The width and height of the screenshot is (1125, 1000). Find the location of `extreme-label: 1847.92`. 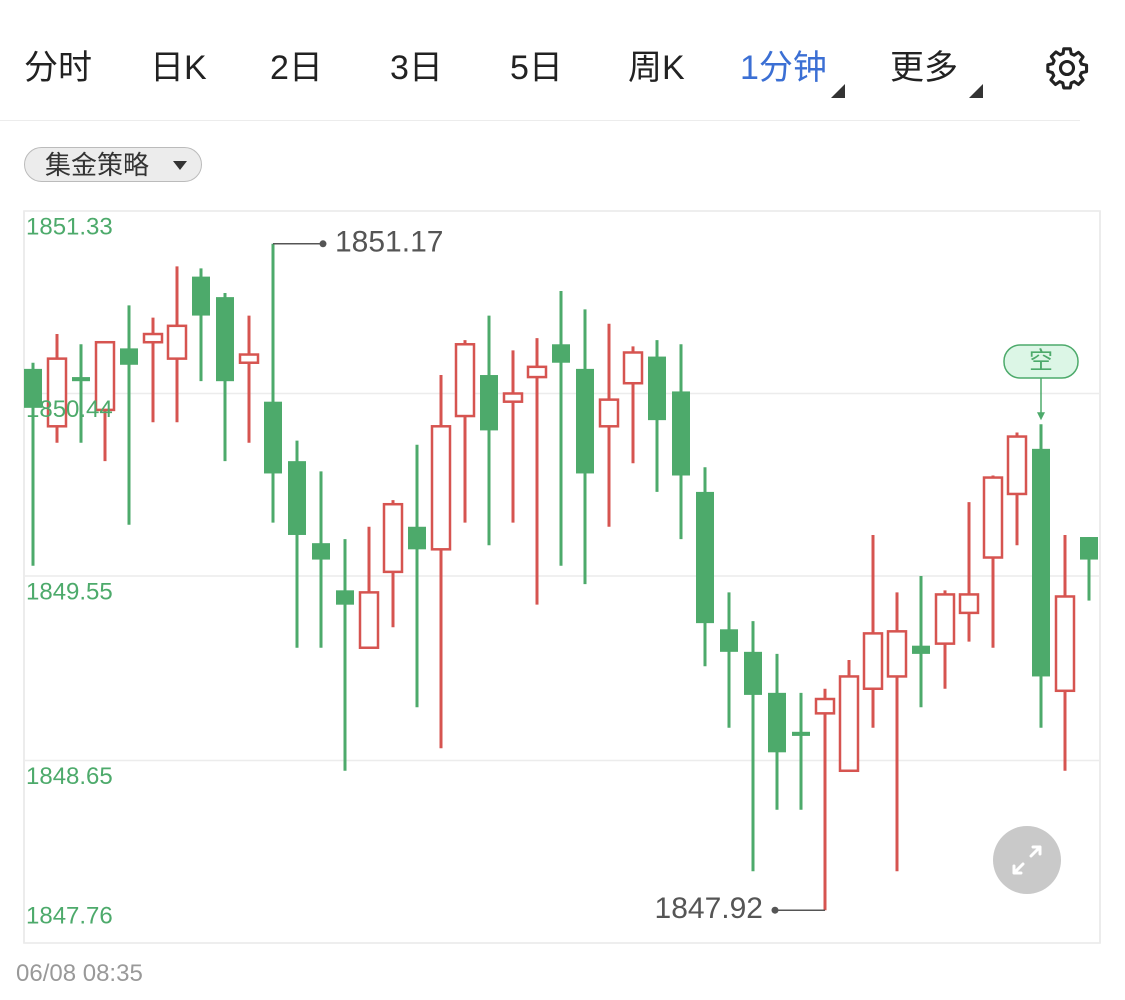

extreme-label: 1847.92 is located at coordinates (709, 908).